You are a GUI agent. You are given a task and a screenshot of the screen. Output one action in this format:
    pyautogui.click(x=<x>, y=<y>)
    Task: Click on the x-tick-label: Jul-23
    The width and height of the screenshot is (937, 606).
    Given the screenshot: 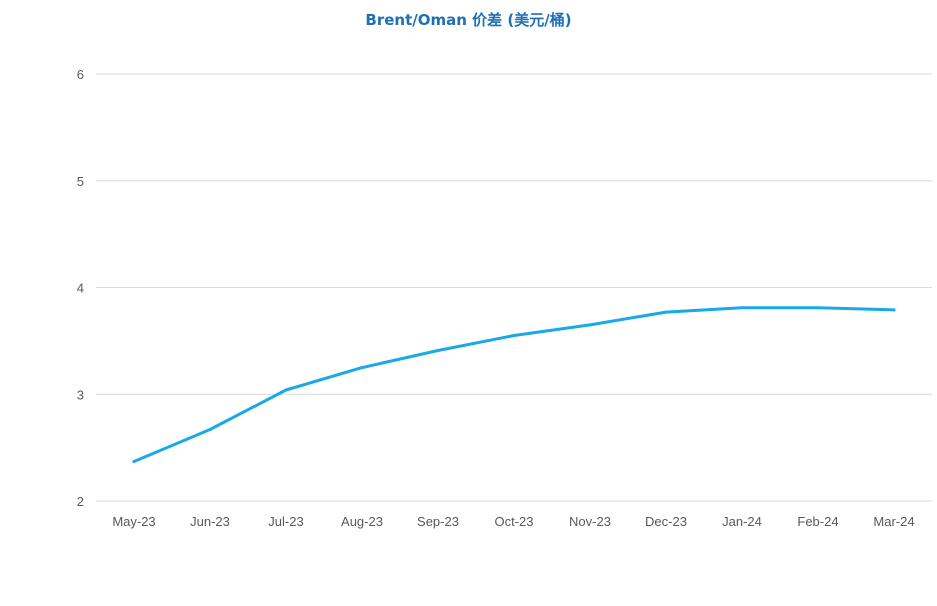 What is the action you would take?
    pyautogui.click(x=285, y=521)
    